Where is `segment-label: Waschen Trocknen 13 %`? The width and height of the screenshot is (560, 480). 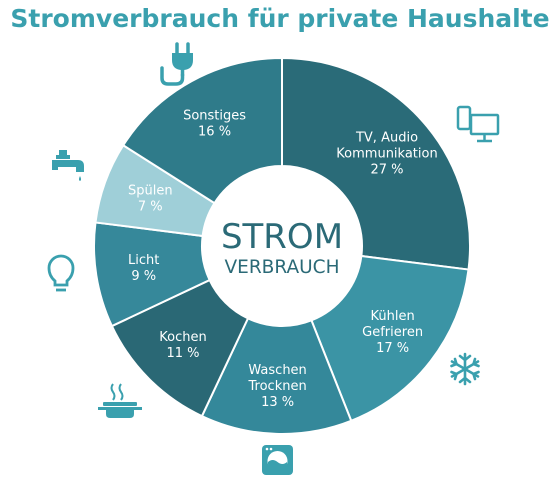
segment-label: Waschen Trocknen 13 % is located at coordinates (277, 386).